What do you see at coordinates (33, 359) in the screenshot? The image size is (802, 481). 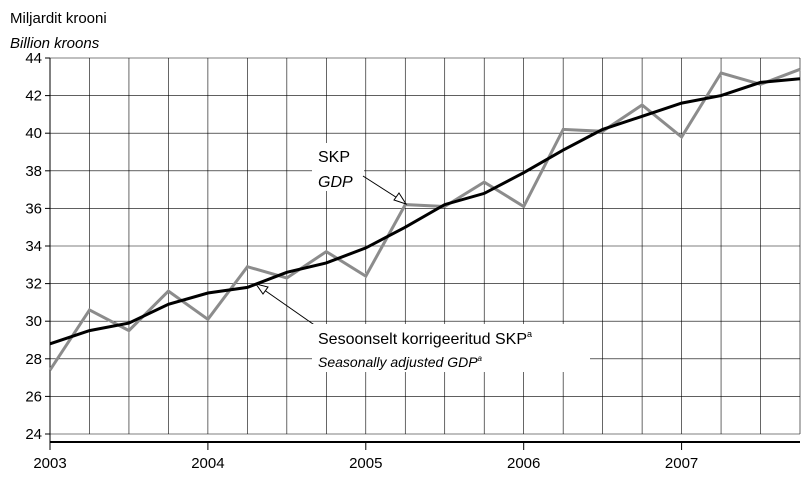 I see `y-tick-label: 28` at bounding box center [33, 359].